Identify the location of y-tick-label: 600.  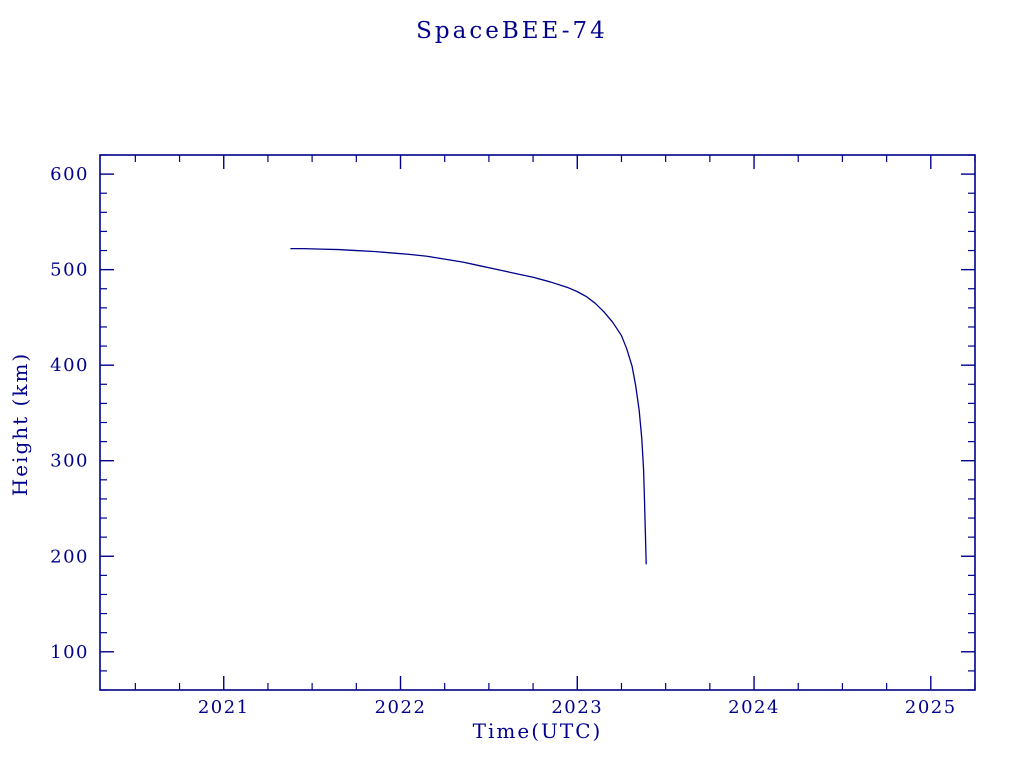
(69, 174).